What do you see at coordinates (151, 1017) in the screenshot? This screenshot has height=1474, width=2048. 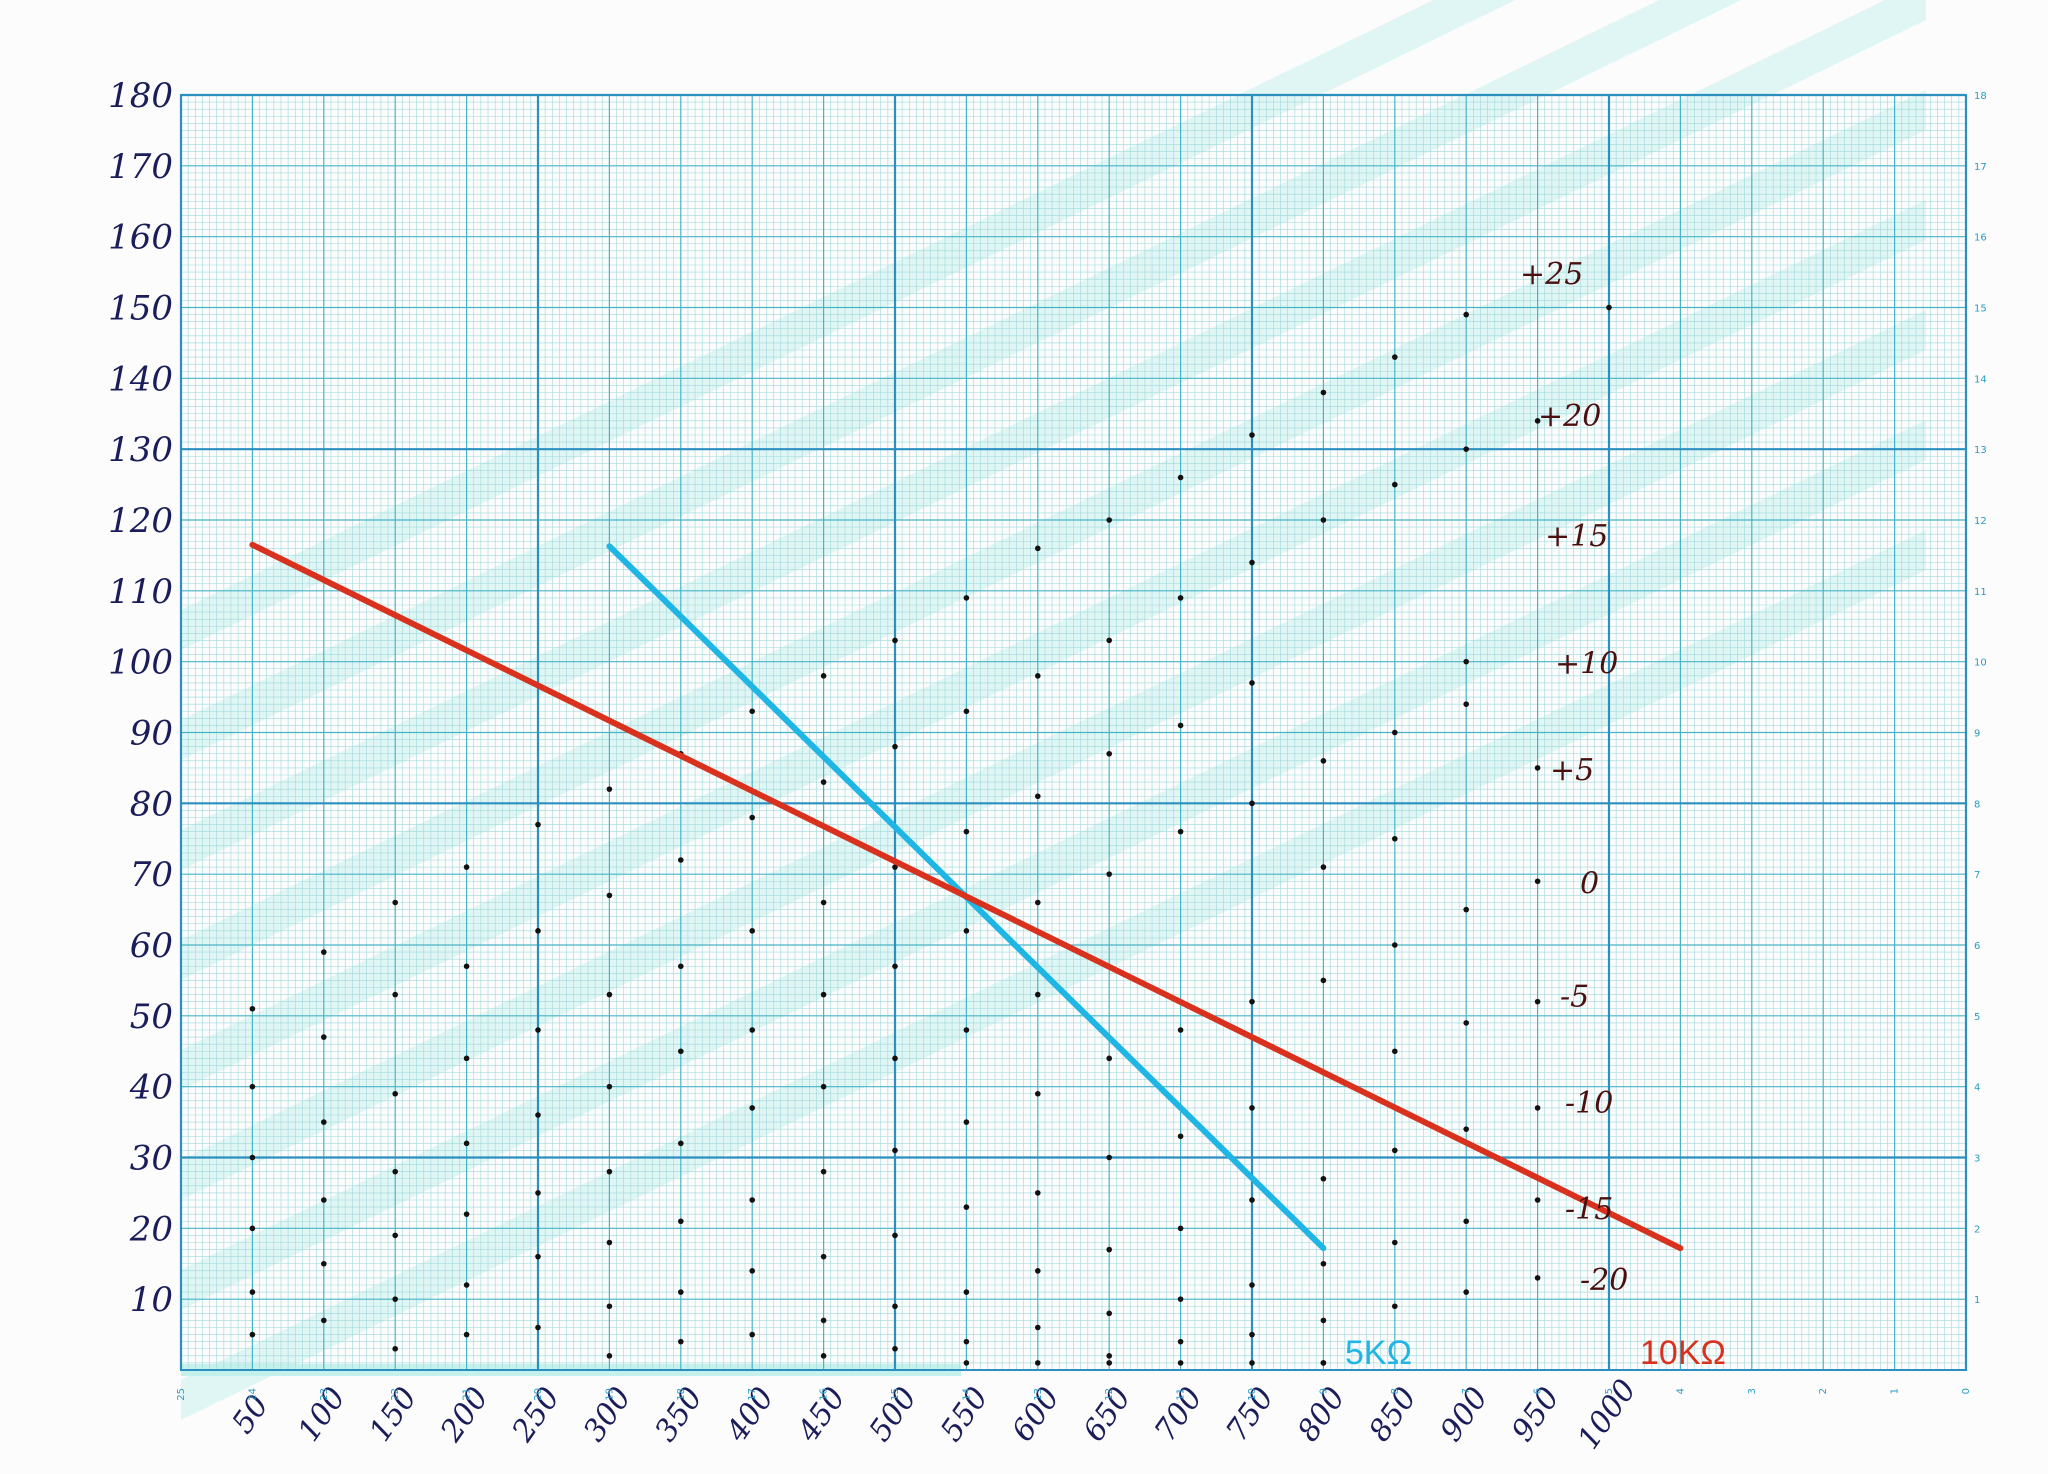 I see `y-tick-label: 50` at bounding box center [151, 1017].